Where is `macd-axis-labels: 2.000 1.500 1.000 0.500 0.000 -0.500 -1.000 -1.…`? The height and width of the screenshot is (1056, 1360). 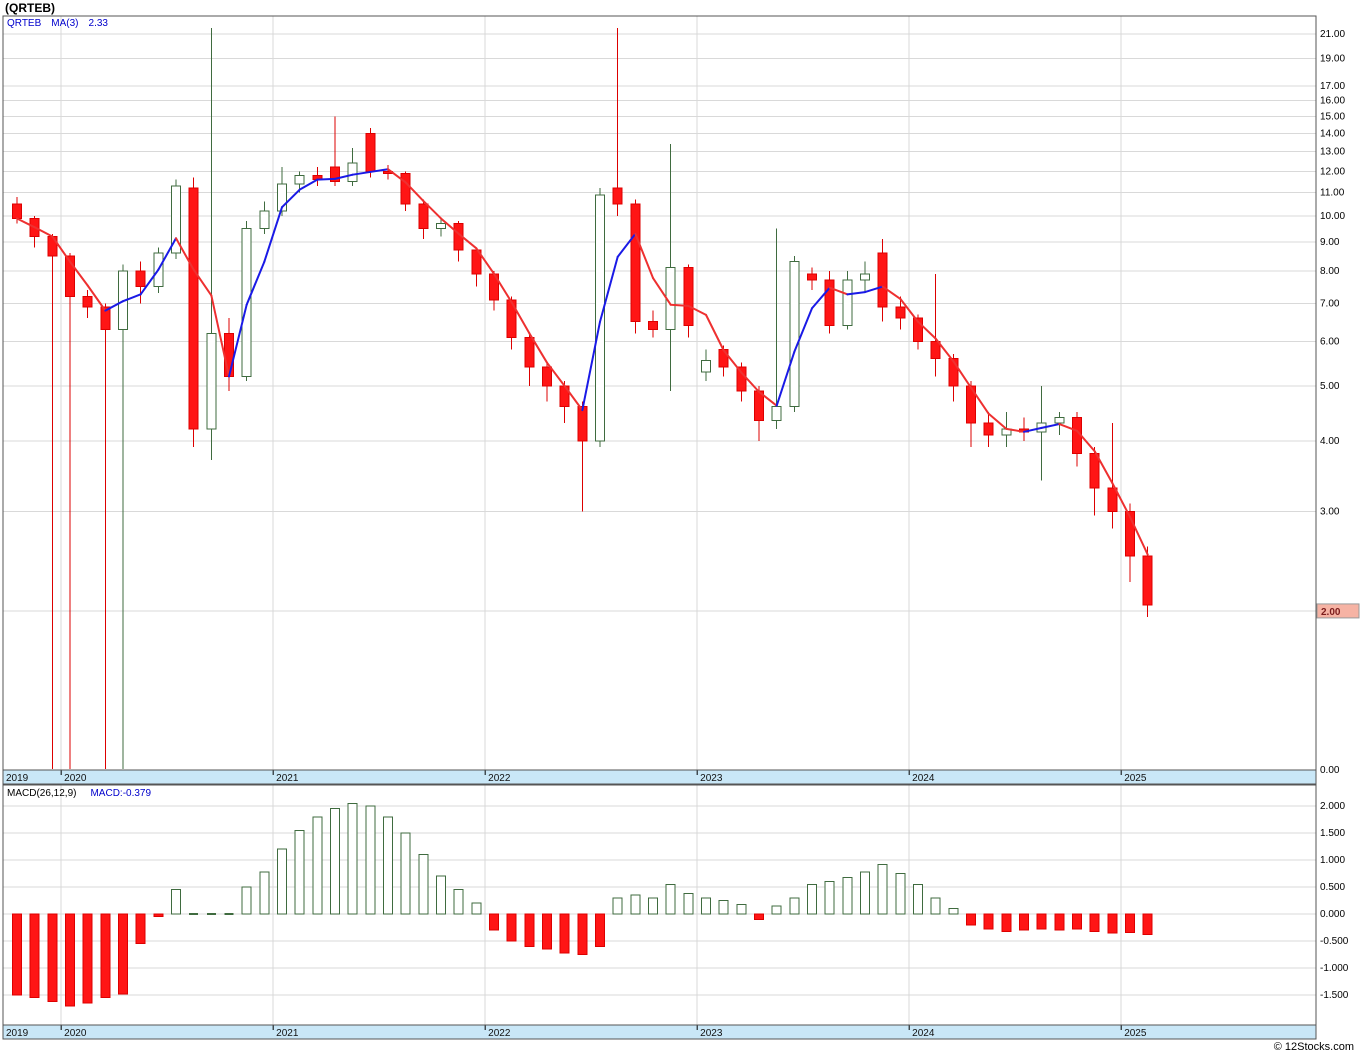
macd-axis-labels: 2.000 1.500 1.000 0.500 0.000 -0.500 -1.000 -1.… is located at coordinates (1334, 901).